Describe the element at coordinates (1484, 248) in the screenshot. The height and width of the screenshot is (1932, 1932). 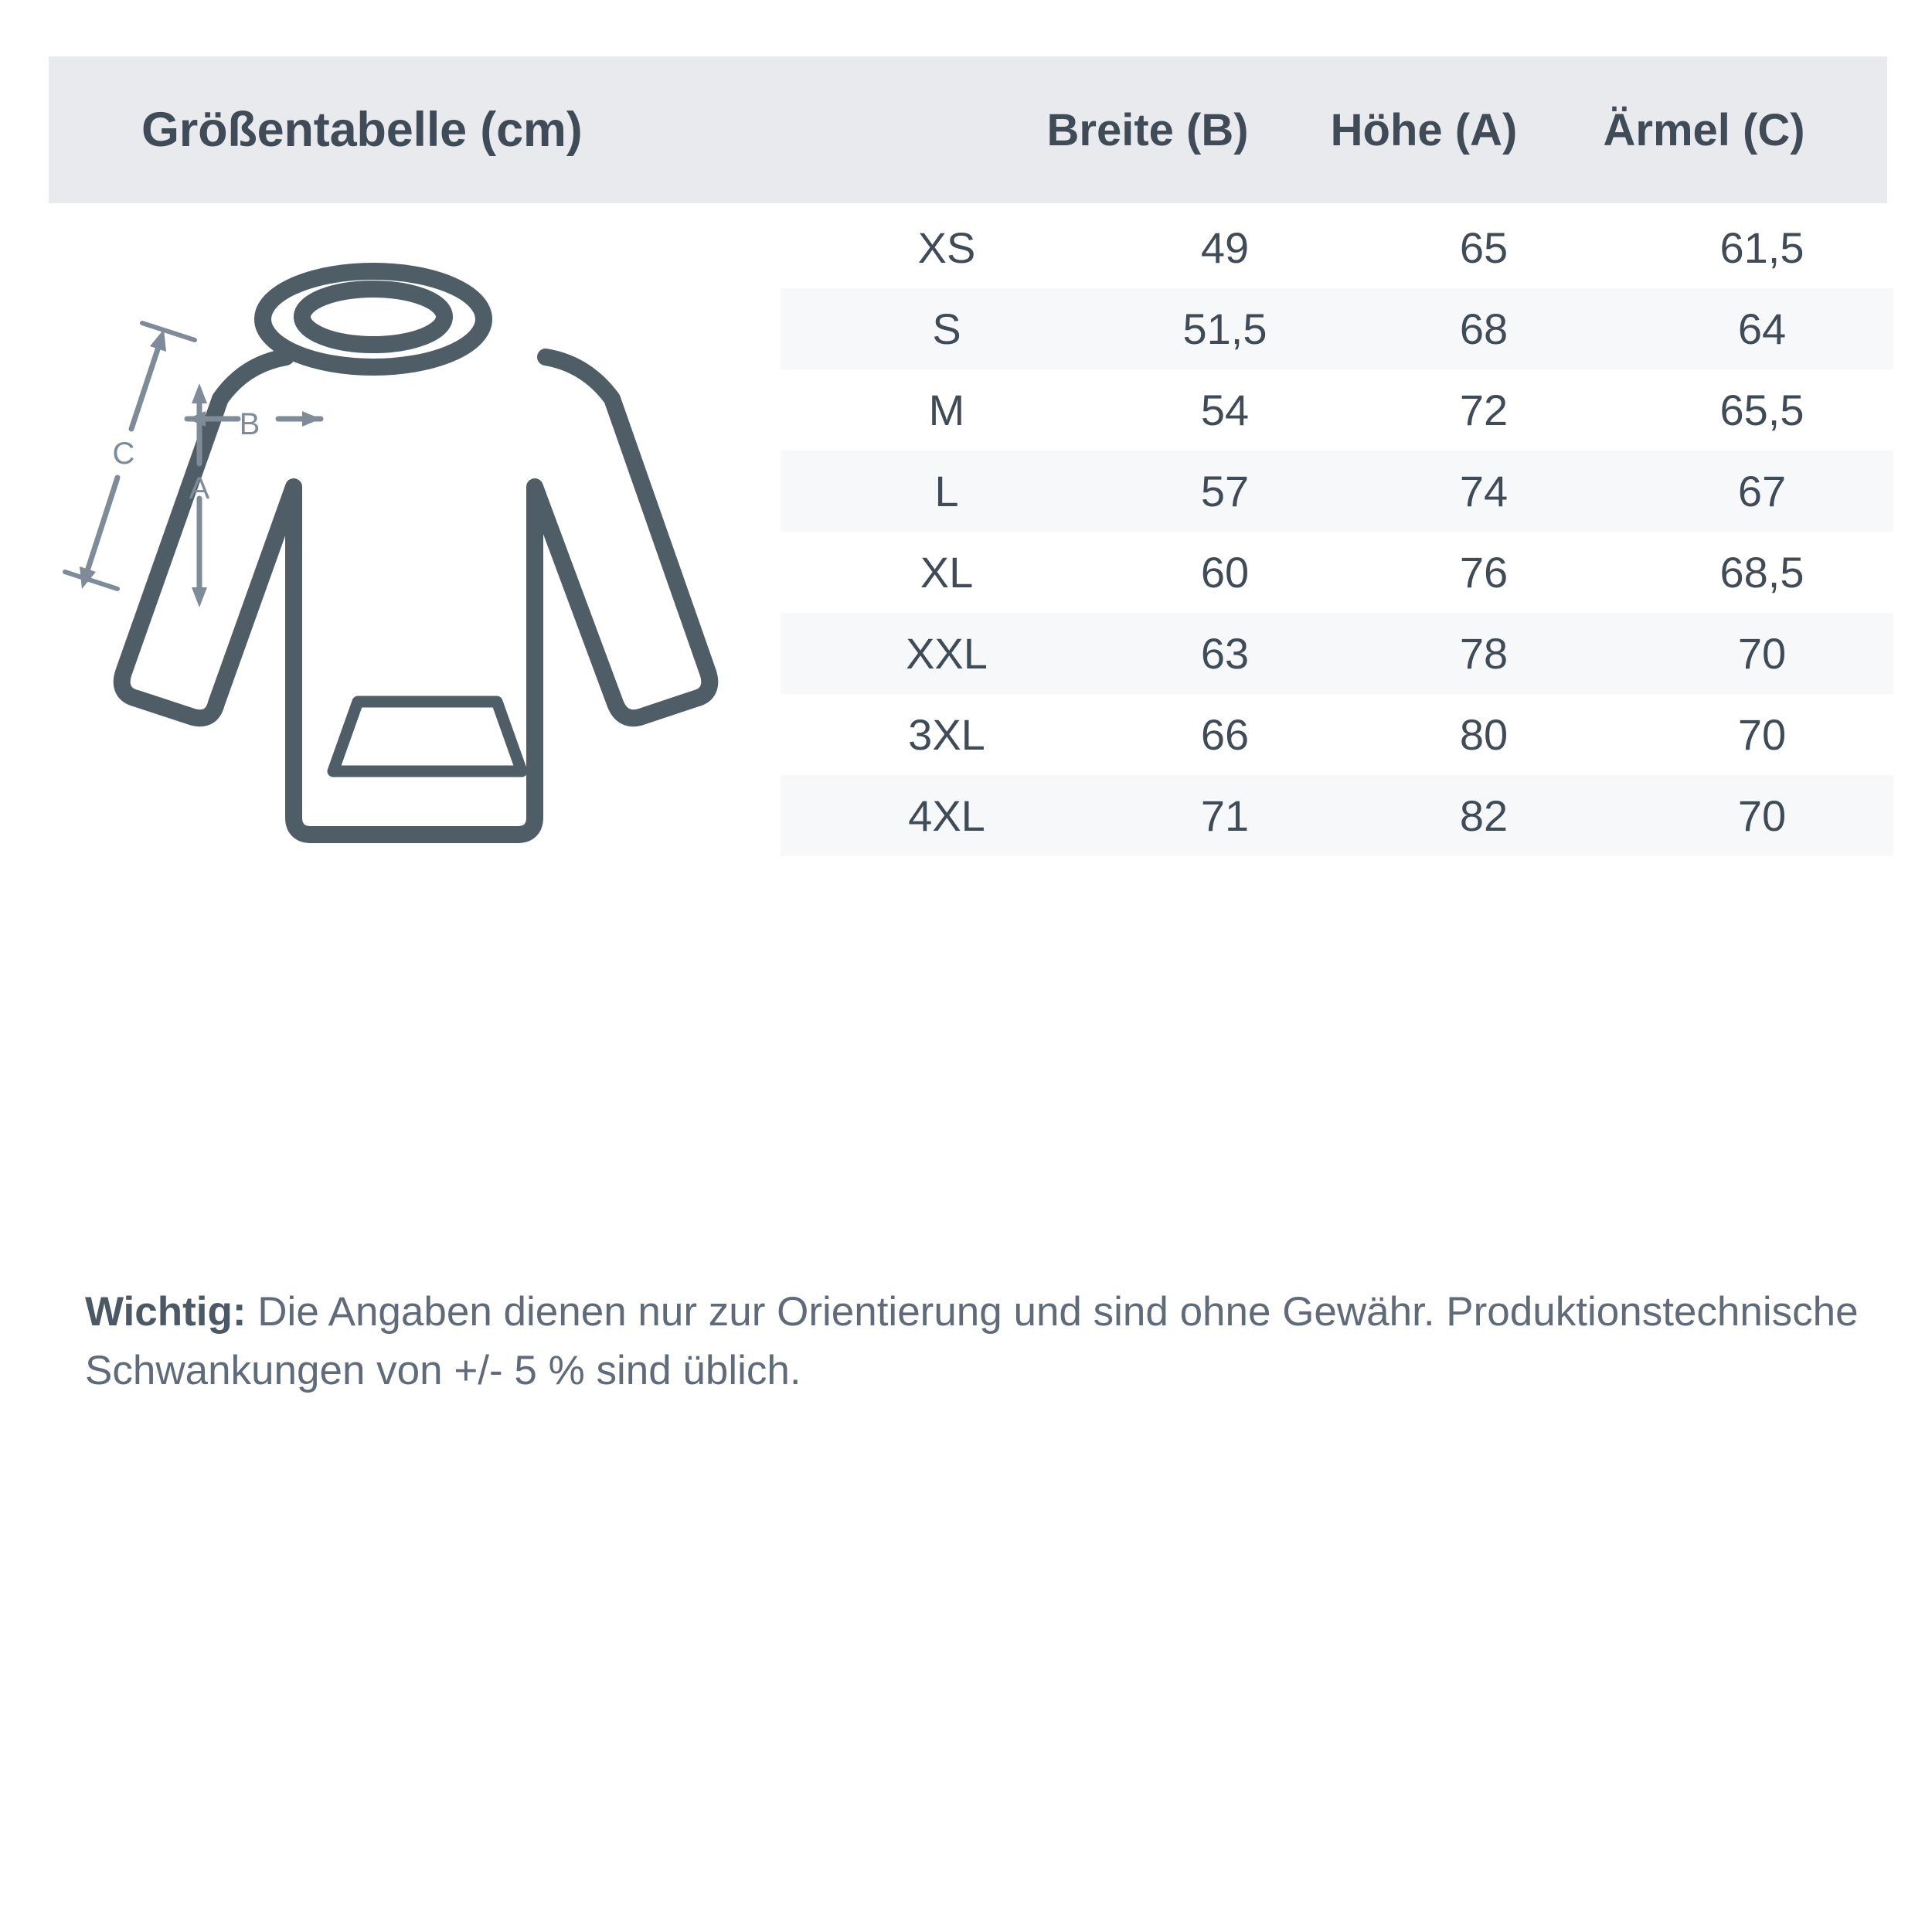
I see `cell-hoehe: 65` at that location.